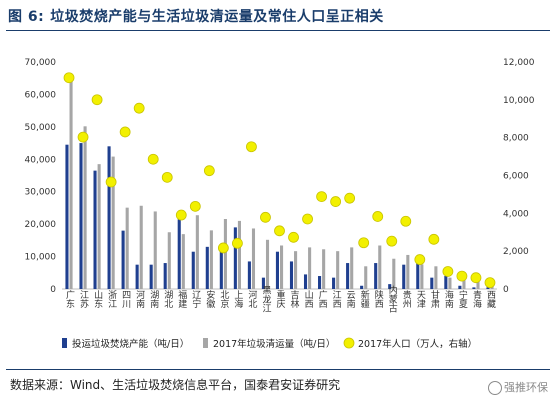  What do you see at coordinates (506, 290) in the screenshot?
I see `y-right-tick-label: 0` at bounding box center [506, 290].